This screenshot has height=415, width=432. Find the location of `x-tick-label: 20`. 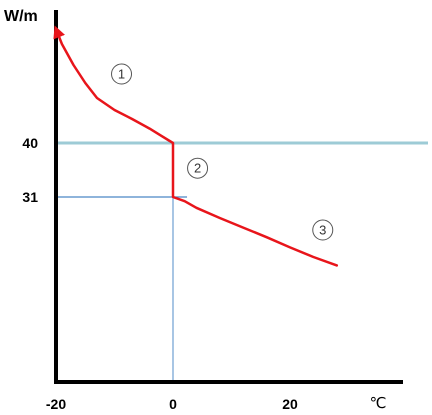

x-tick-label: 20 is located at coordinates (290, 404).